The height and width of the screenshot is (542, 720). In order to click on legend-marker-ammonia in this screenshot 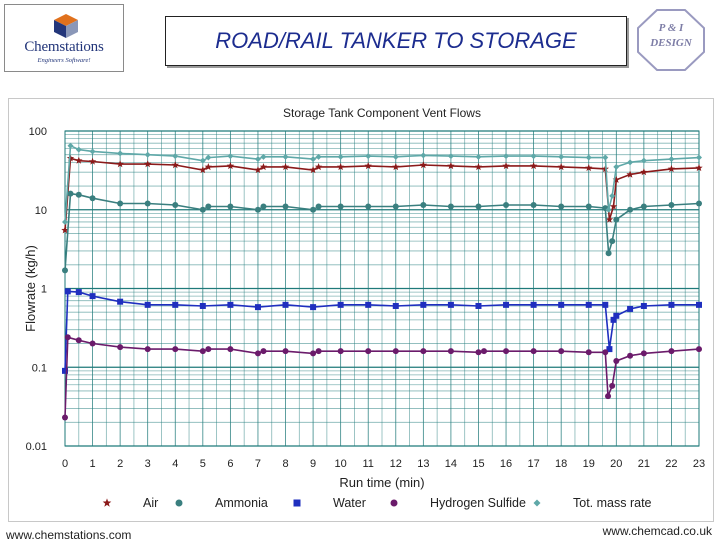, I will do `click(179, 503)`.